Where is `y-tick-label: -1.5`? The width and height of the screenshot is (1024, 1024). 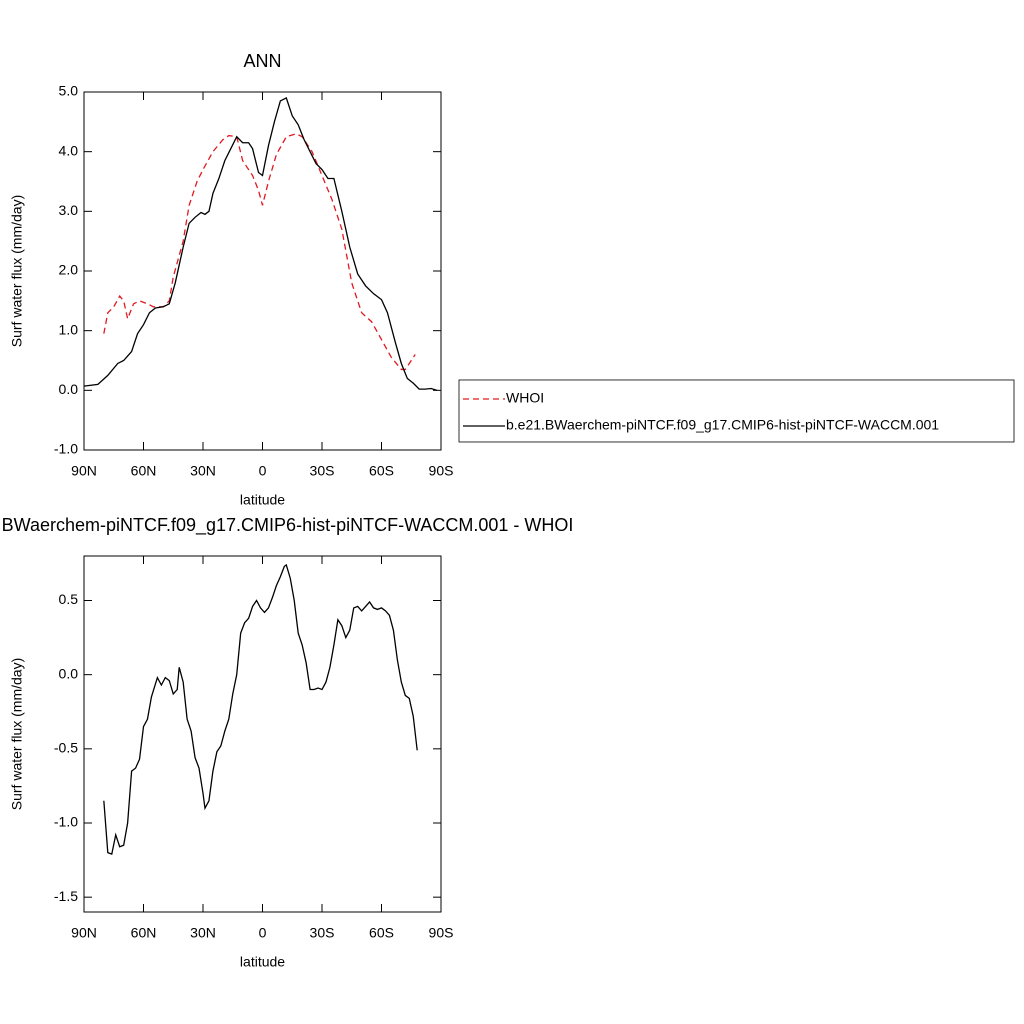
y-tick-label: -1.5 is located at coordinates (66, 896).